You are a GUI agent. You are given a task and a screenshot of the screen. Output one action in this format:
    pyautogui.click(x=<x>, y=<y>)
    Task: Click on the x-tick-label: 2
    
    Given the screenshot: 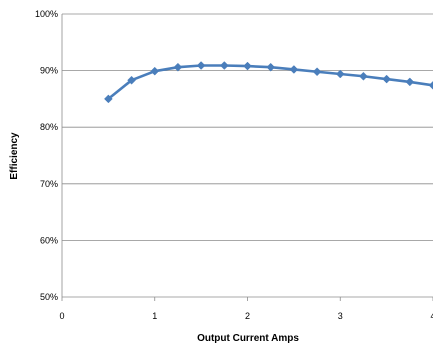 What is the action you would take?
    pyautogui.click(x=247, y=316)
    